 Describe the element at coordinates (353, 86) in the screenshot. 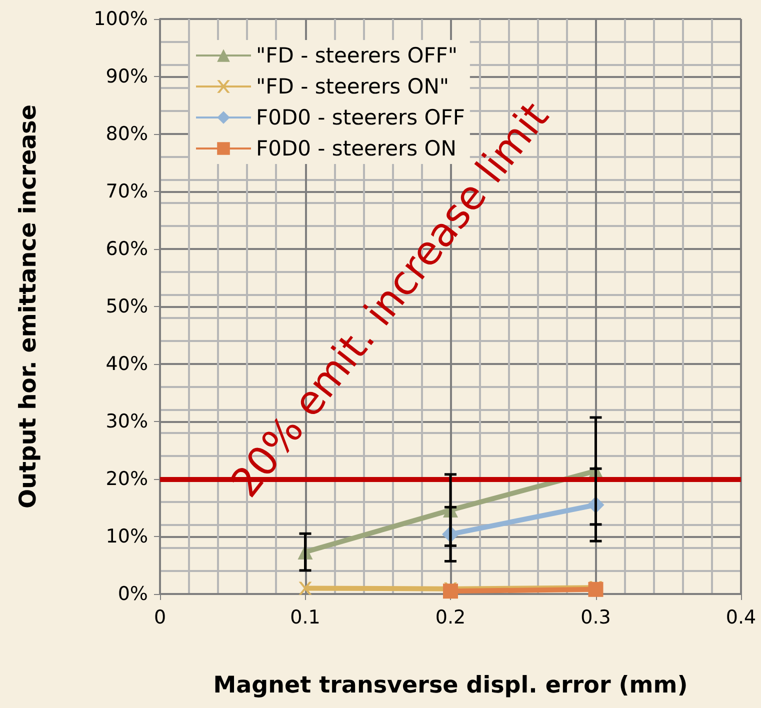

I see `legend-label: "FD - steerers ON"` at that location.